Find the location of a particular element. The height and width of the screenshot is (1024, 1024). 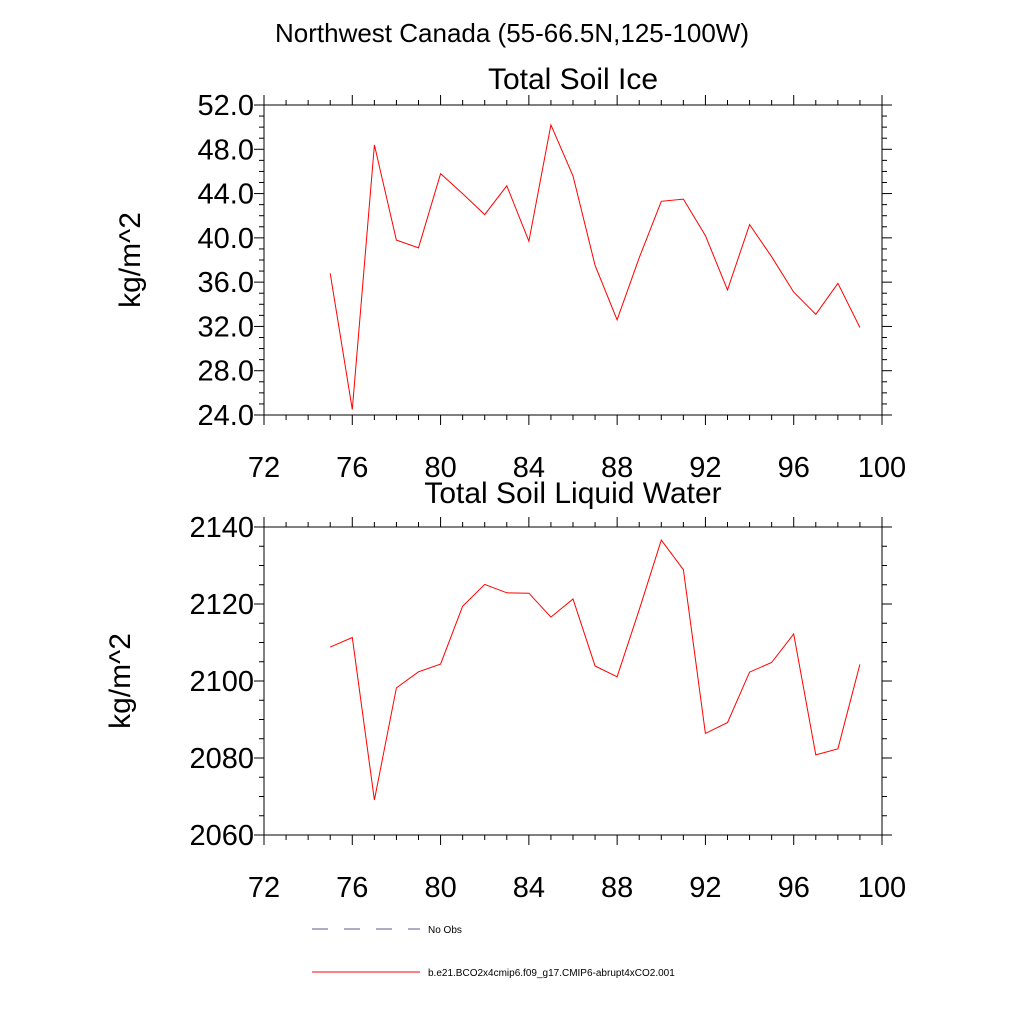

y-tick-label: 36.0 is located at coordinates (226, 283).